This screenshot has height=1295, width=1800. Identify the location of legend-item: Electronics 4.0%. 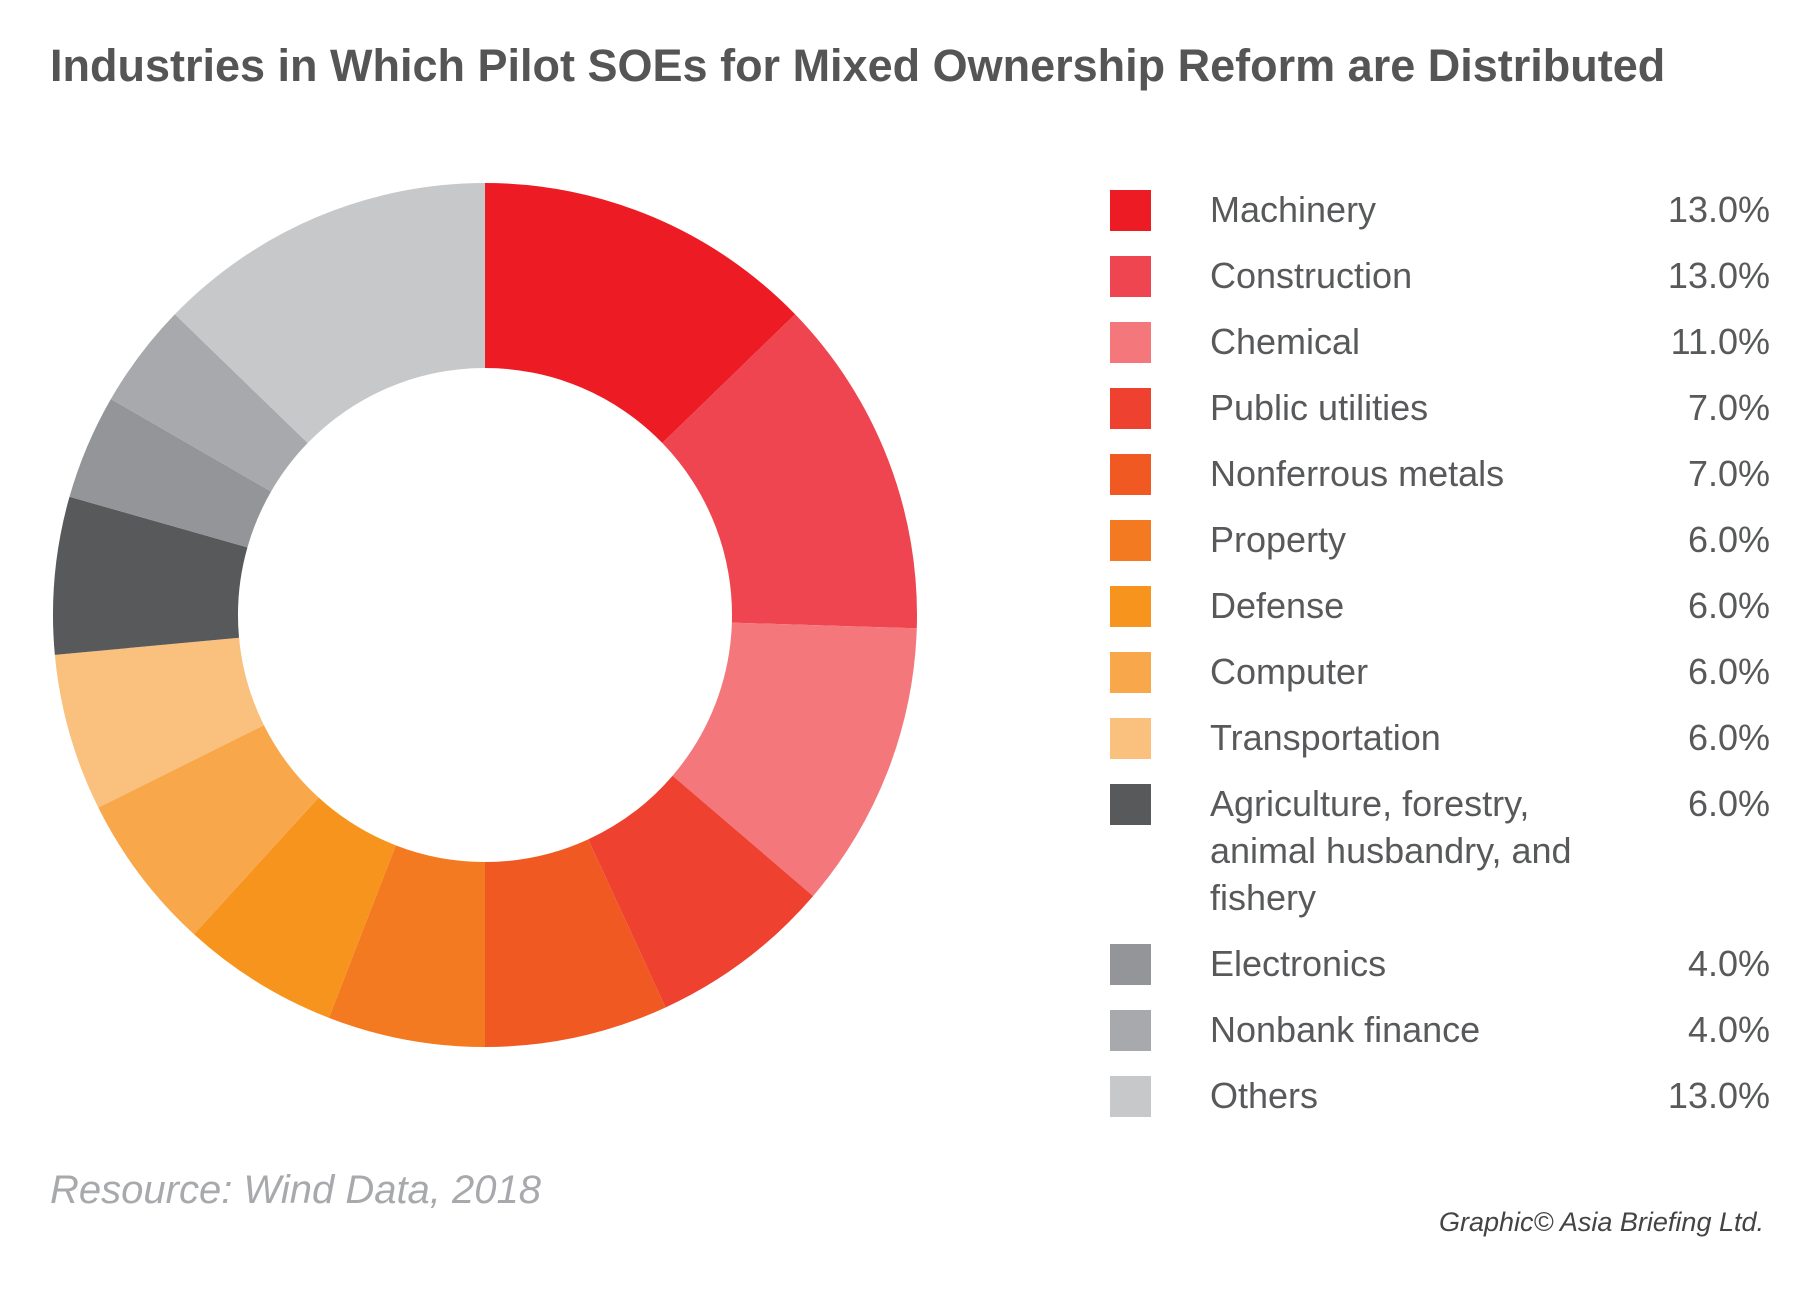
(1445, 973).